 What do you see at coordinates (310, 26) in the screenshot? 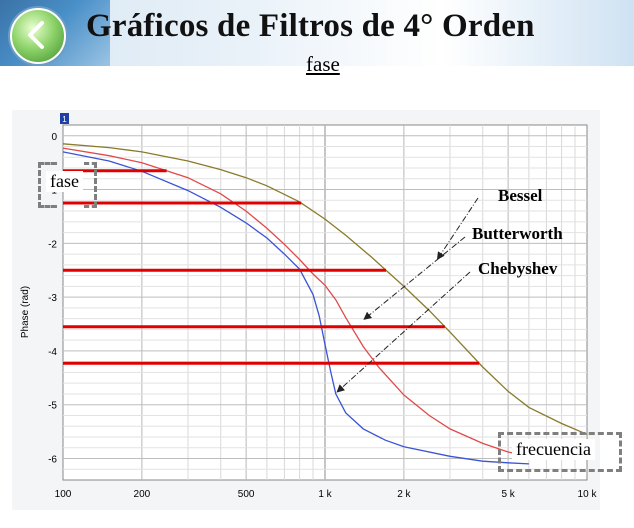
I see `slide-title: Gráficos de Filtros de 4° Orden` at bounding box center [310, 26].